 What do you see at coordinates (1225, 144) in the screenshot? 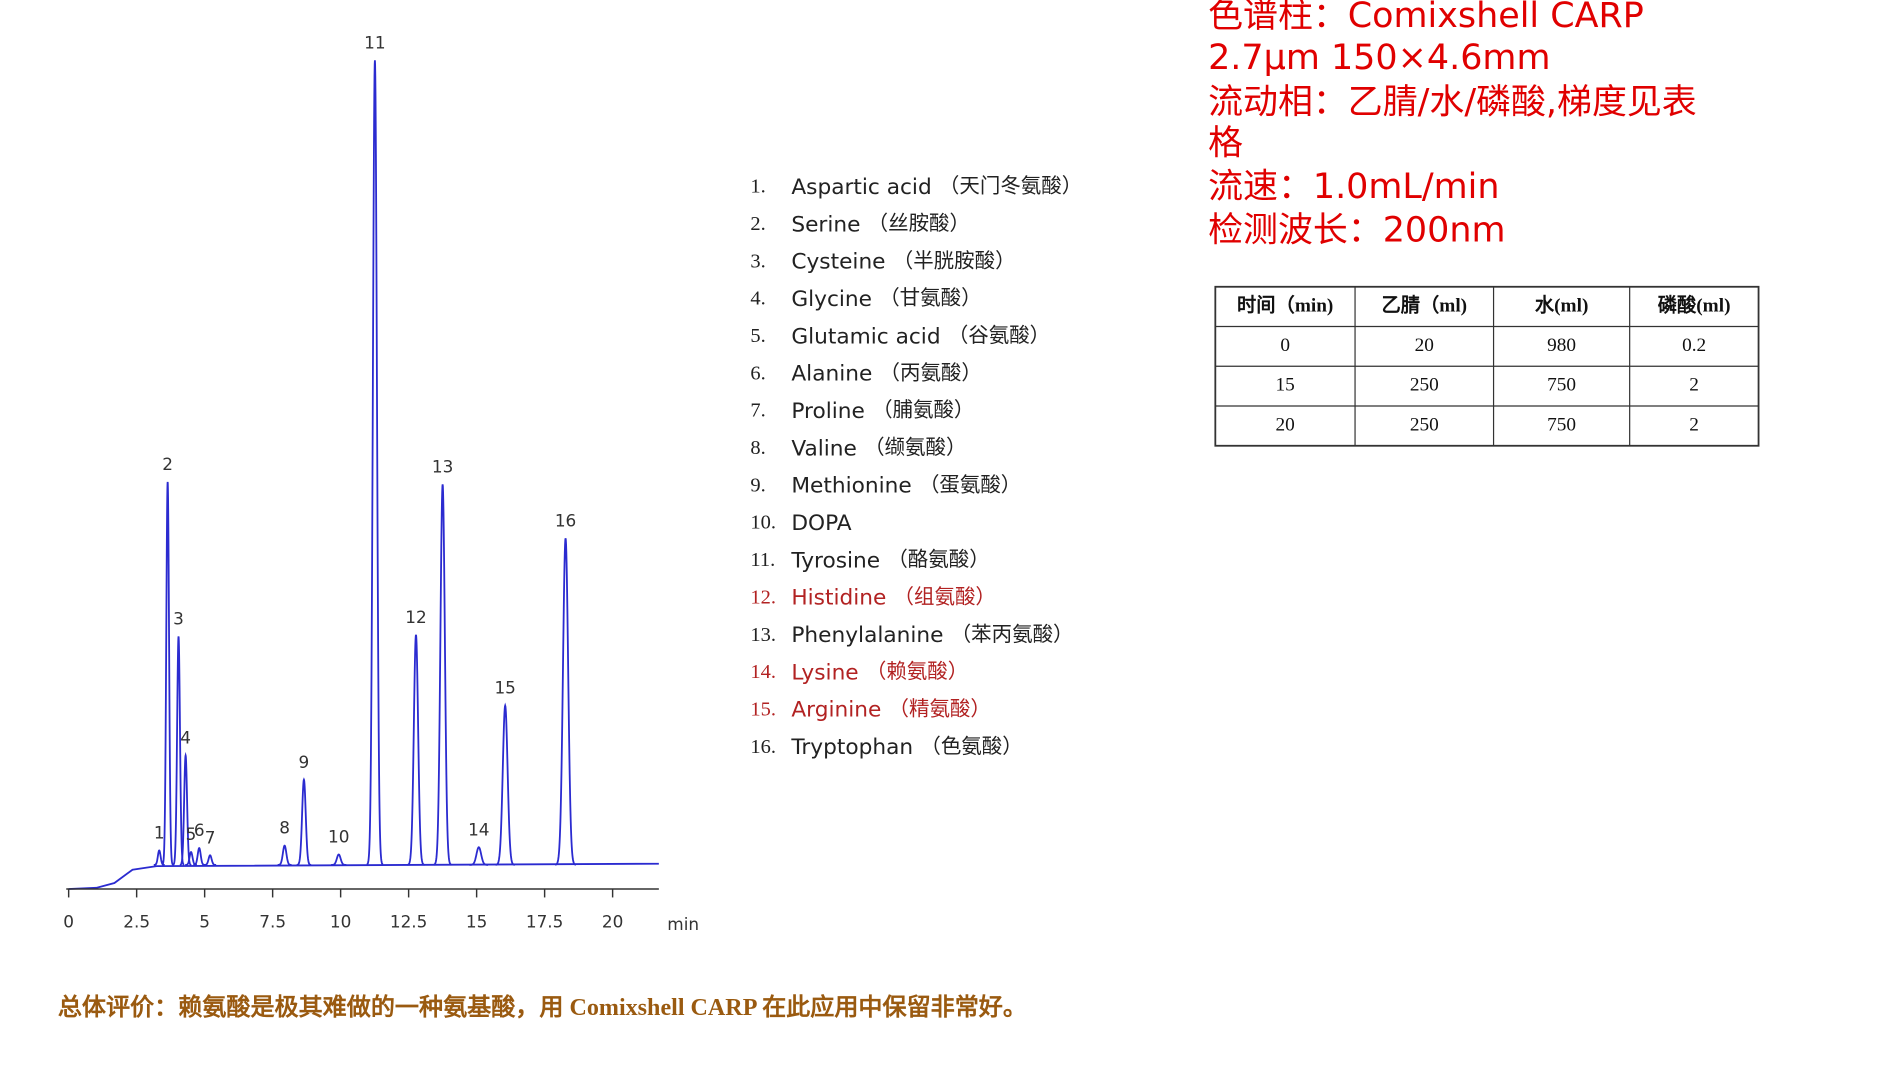
I see `condition-line: 格` at bounding box center [1225, 144].